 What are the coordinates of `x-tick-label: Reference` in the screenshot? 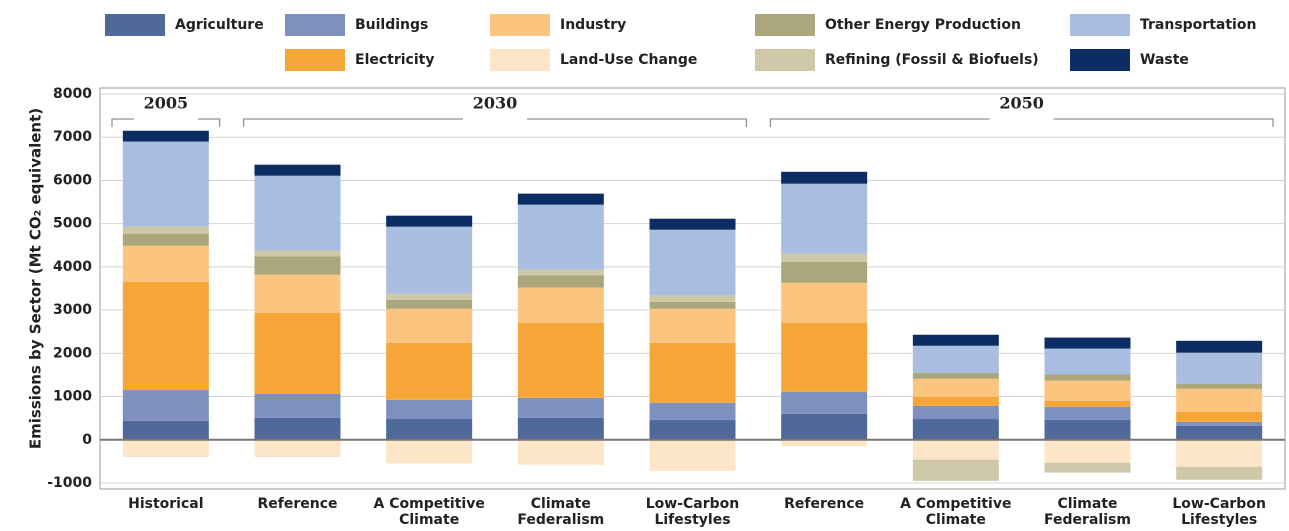 It's located at (297, 504).